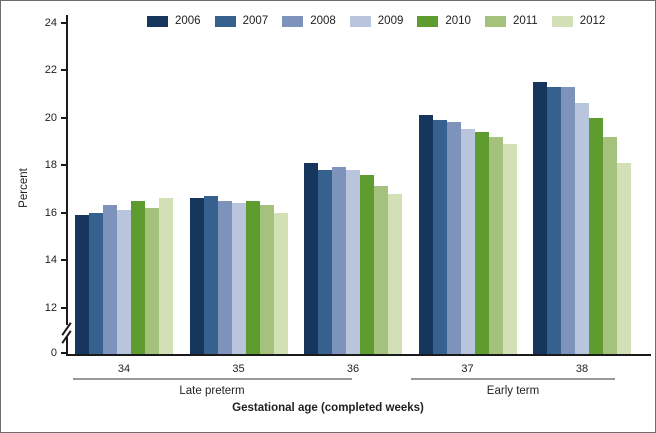  What do you see at coordinates (24, 188) in the screenshot?
I see `y-axis-title: Percent` at bounding box center [24, 188].